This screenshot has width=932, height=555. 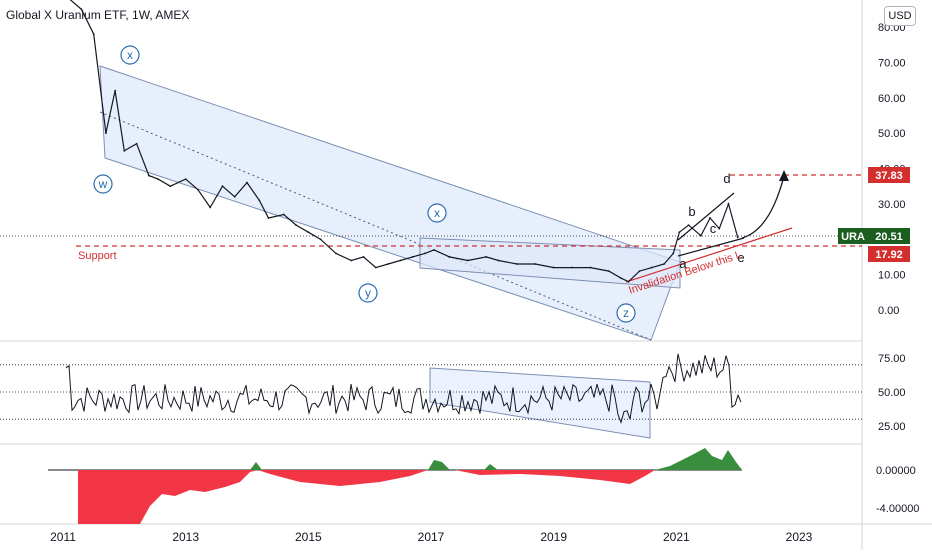 I want to click on triangle-upper, so click(x=706, y=216).